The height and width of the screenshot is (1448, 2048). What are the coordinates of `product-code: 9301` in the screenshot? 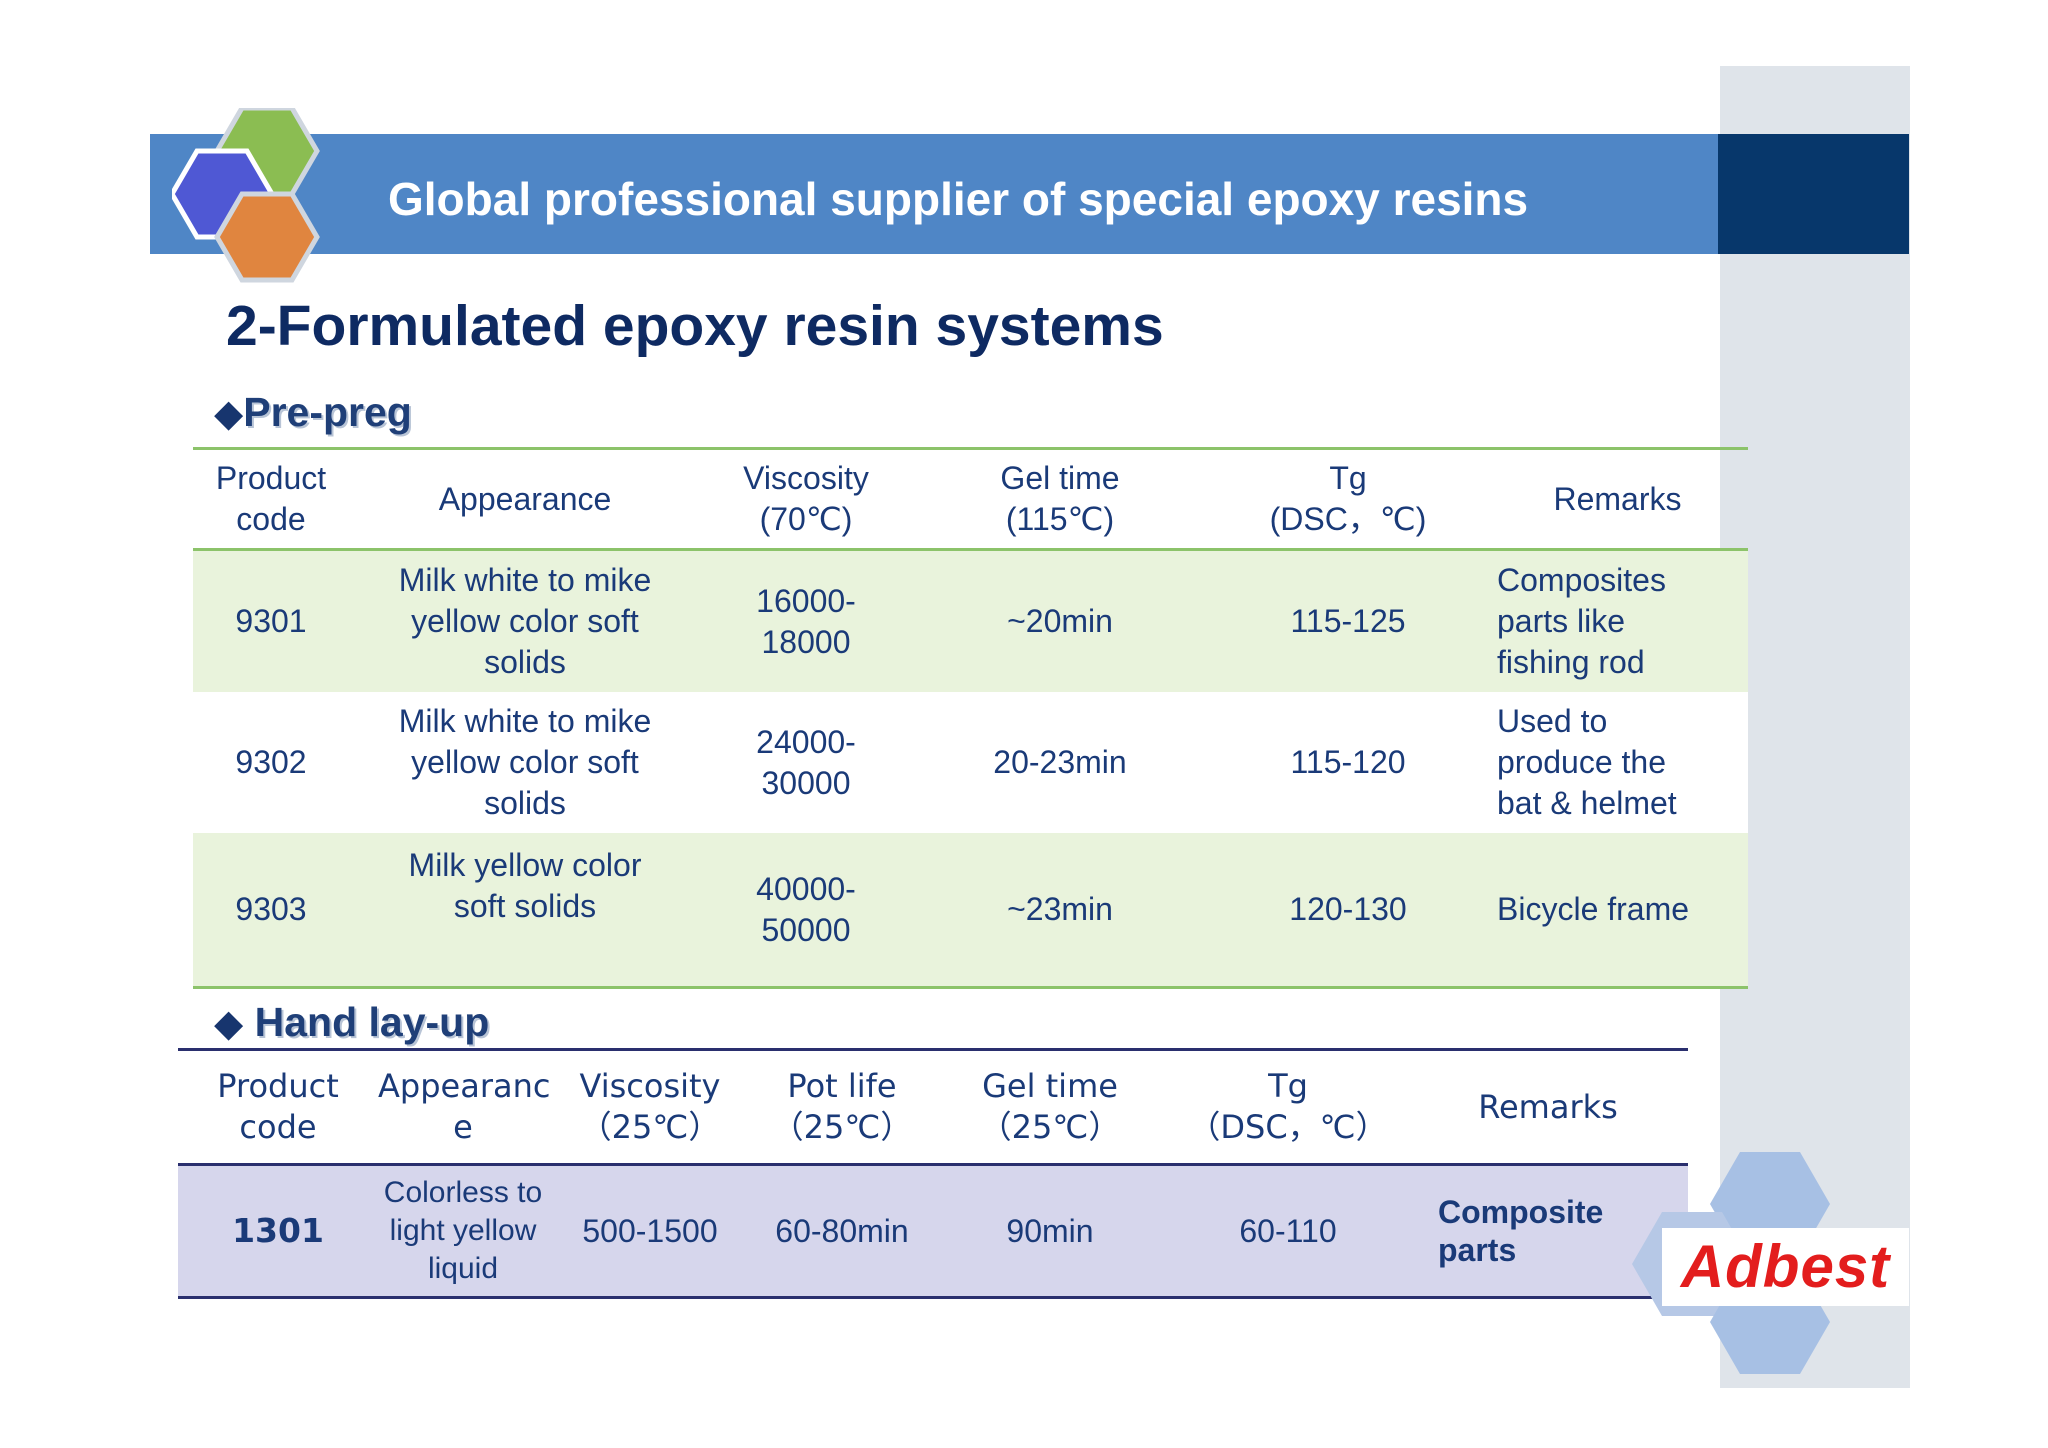 It's located at (271, 621).